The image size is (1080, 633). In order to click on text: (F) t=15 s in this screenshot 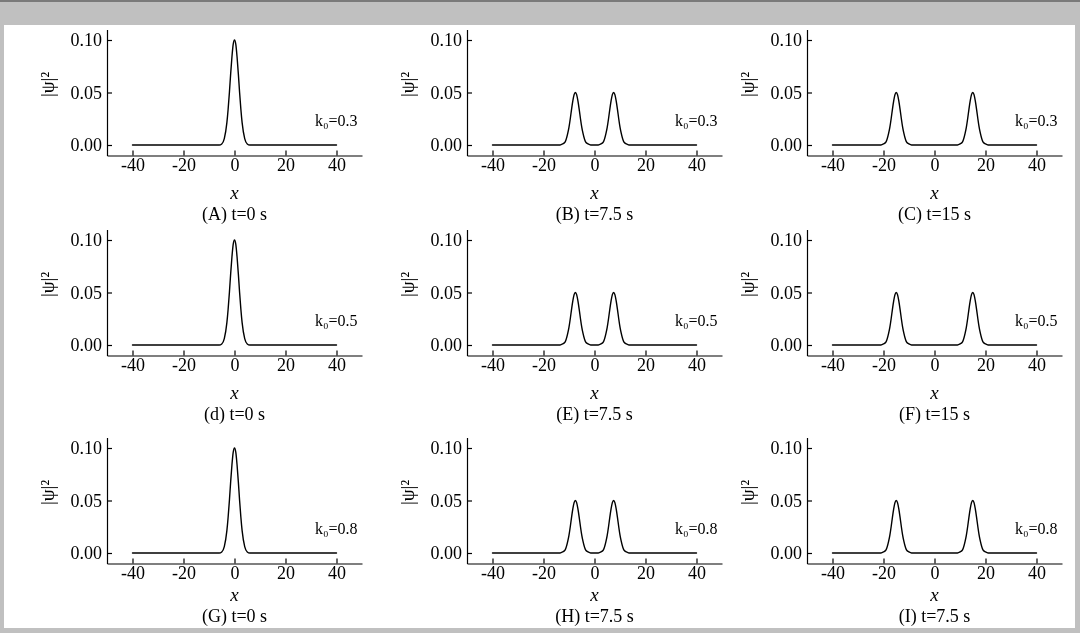, I will do `click(934, 414)`.